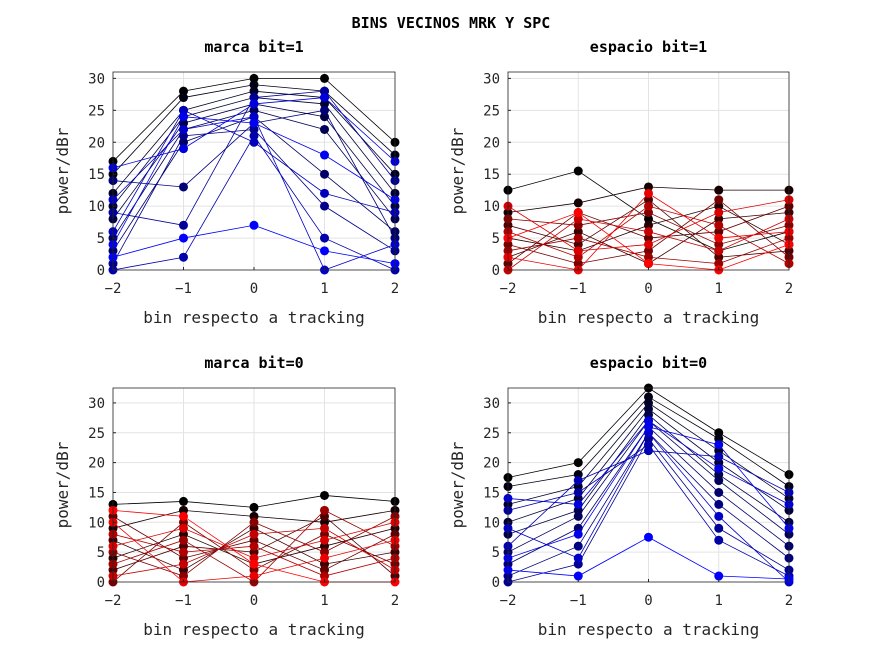 The height and width of the screenshot is (659, 872). Describe the element at coordinates (496, 271) in the screenshot. I see `y-tick-label: 0` at that location.